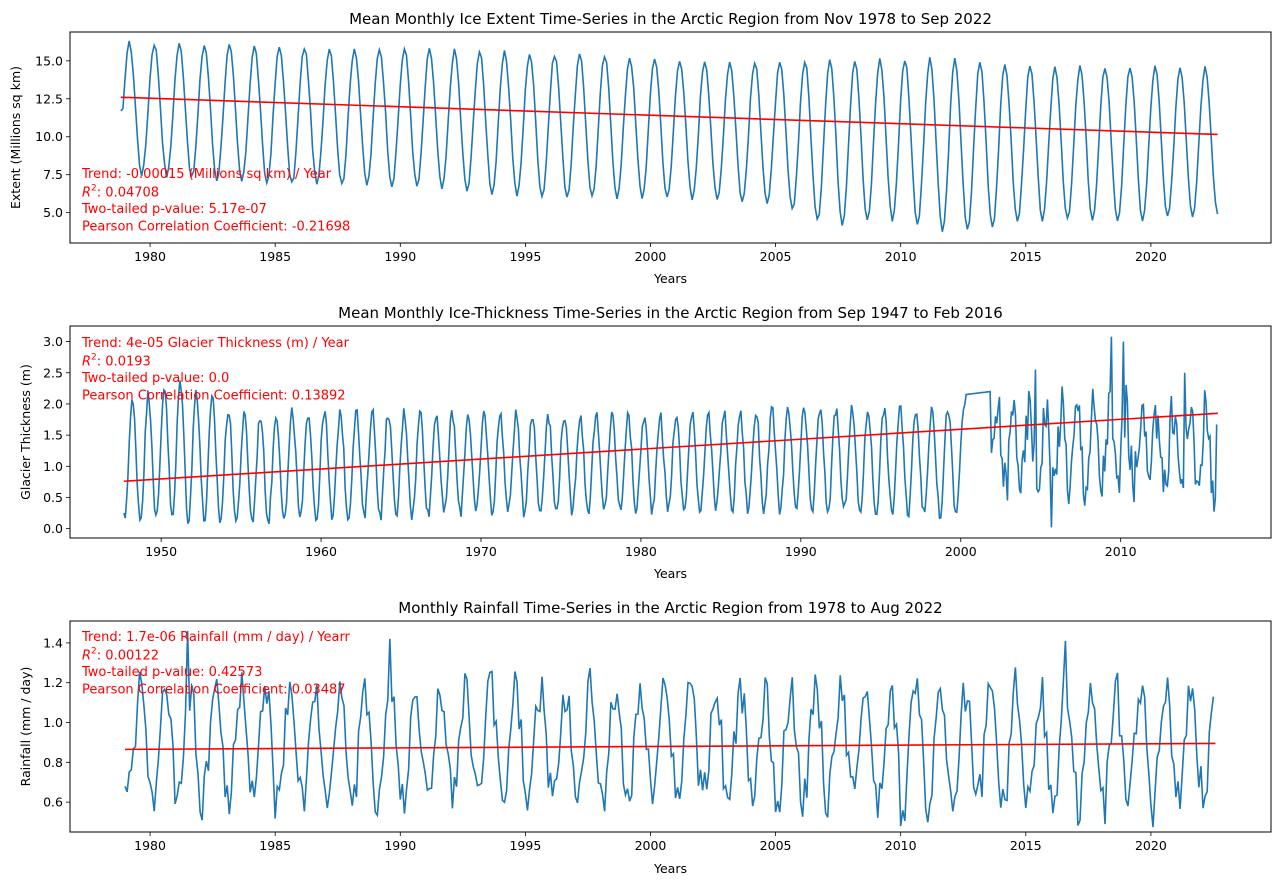 The height and width of the screenshot is (885, 1280). I want to click on annotation-r2: R2: 0.04708, so click(120, 192).